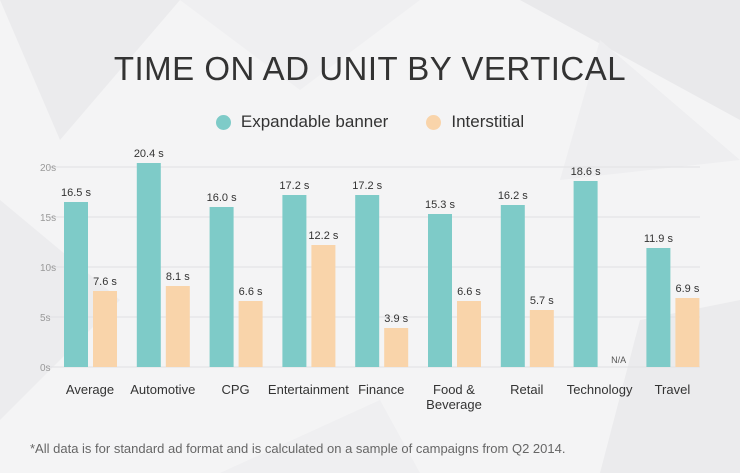 The height and width of the screenshot is (473, 740). Describe the element at coordinates (454, 404) in the screenshot. I see `x-tick-label: Beverage` at that location.